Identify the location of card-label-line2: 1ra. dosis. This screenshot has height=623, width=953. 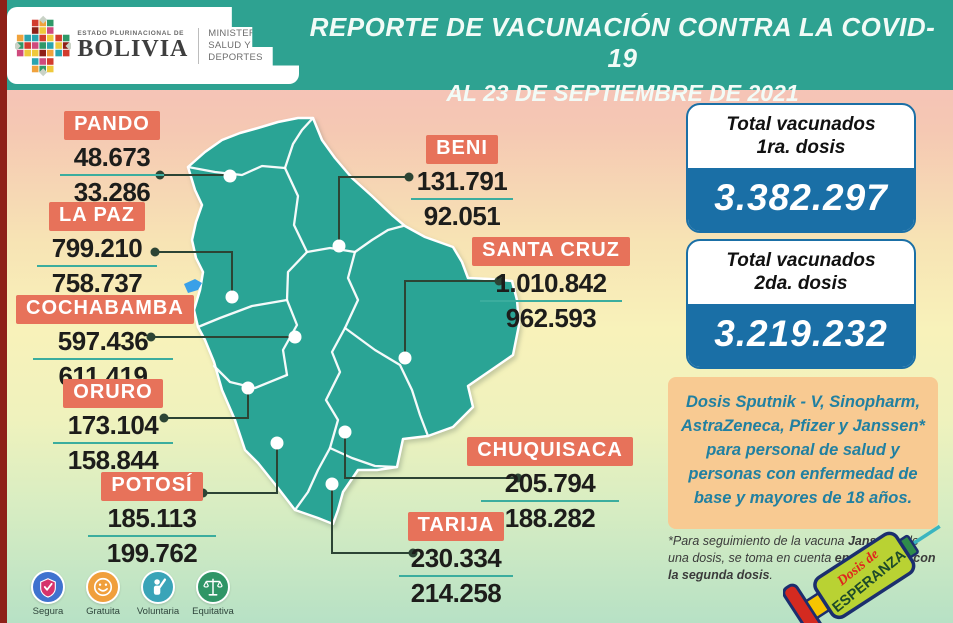
(801, 147).